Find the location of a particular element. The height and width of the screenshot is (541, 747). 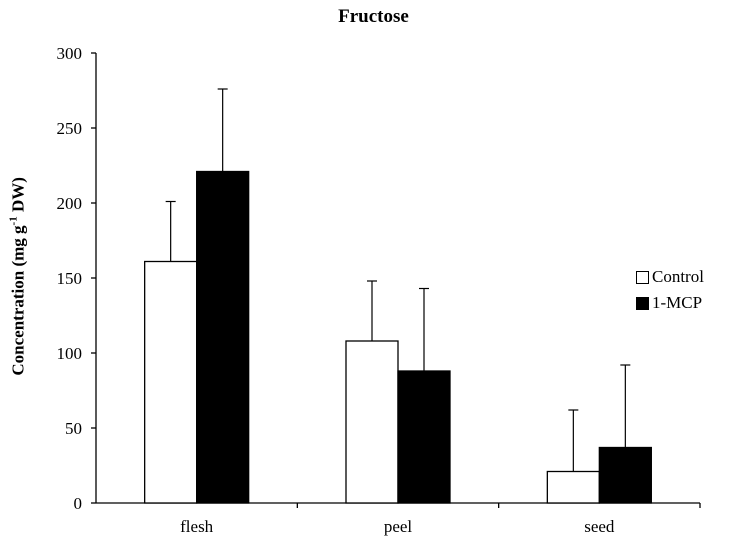

legend-swatch-1mcp is located at coordinates (642, 303).